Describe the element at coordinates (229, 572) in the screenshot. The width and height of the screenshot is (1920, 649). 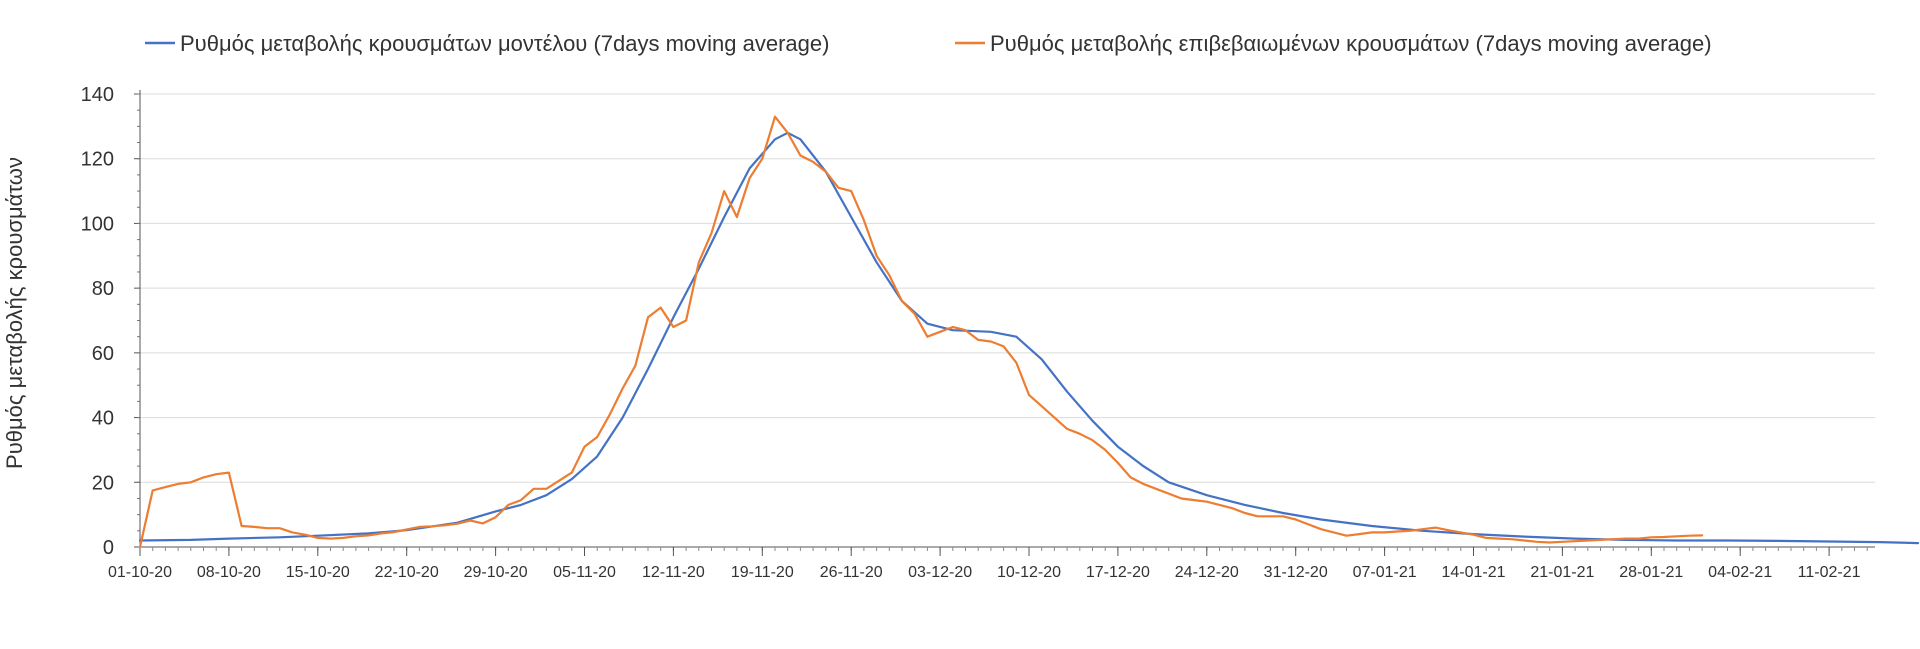
I see `x-tick-label: 08-10-20` at that location.